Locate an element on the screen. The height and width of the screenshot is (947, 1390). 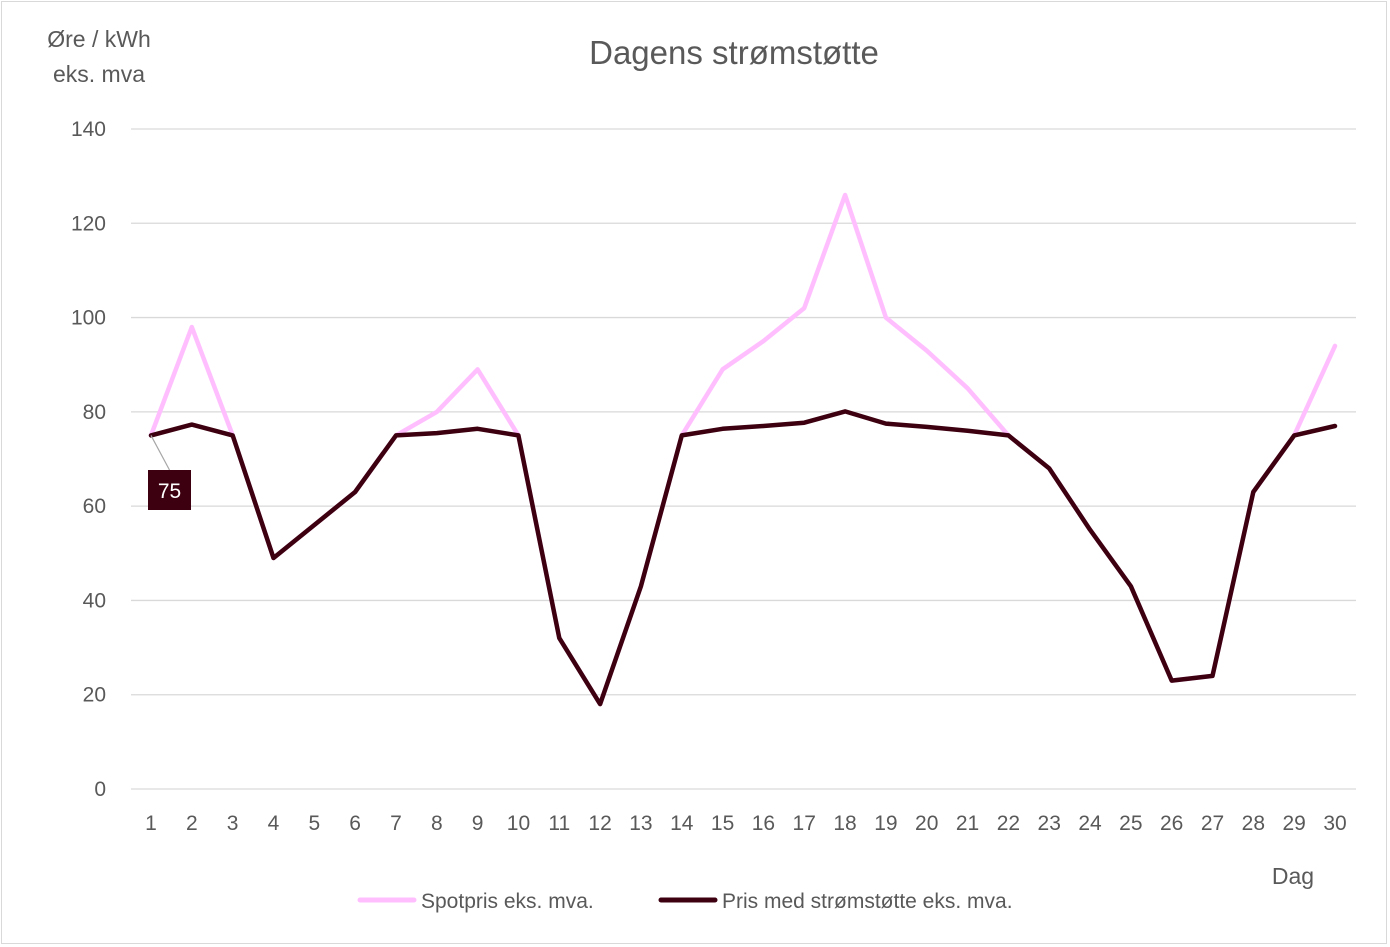
x-tick-label: 6 is located at coordinates (355, 823).